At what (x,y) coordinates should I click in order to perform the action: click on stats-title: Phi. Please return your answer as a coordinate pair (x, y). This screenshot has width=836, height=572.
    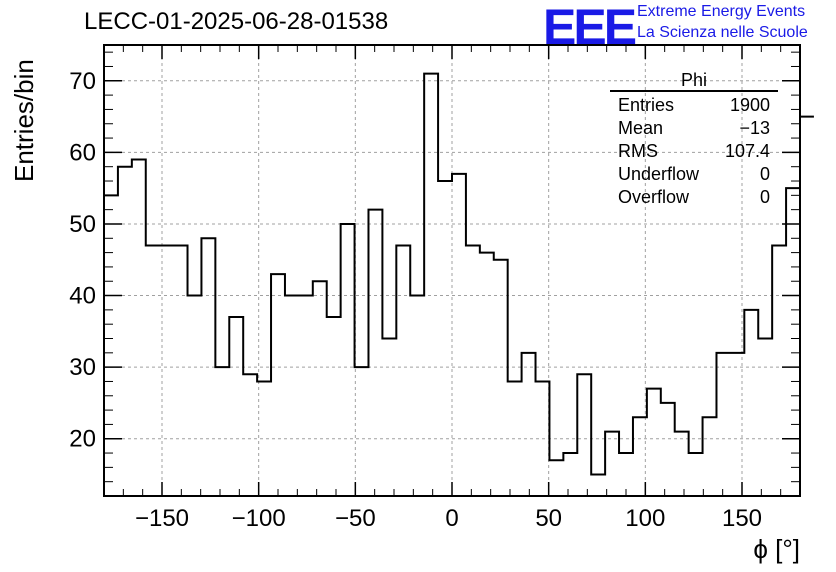
    Looking at the image, I should click on (694, 81).